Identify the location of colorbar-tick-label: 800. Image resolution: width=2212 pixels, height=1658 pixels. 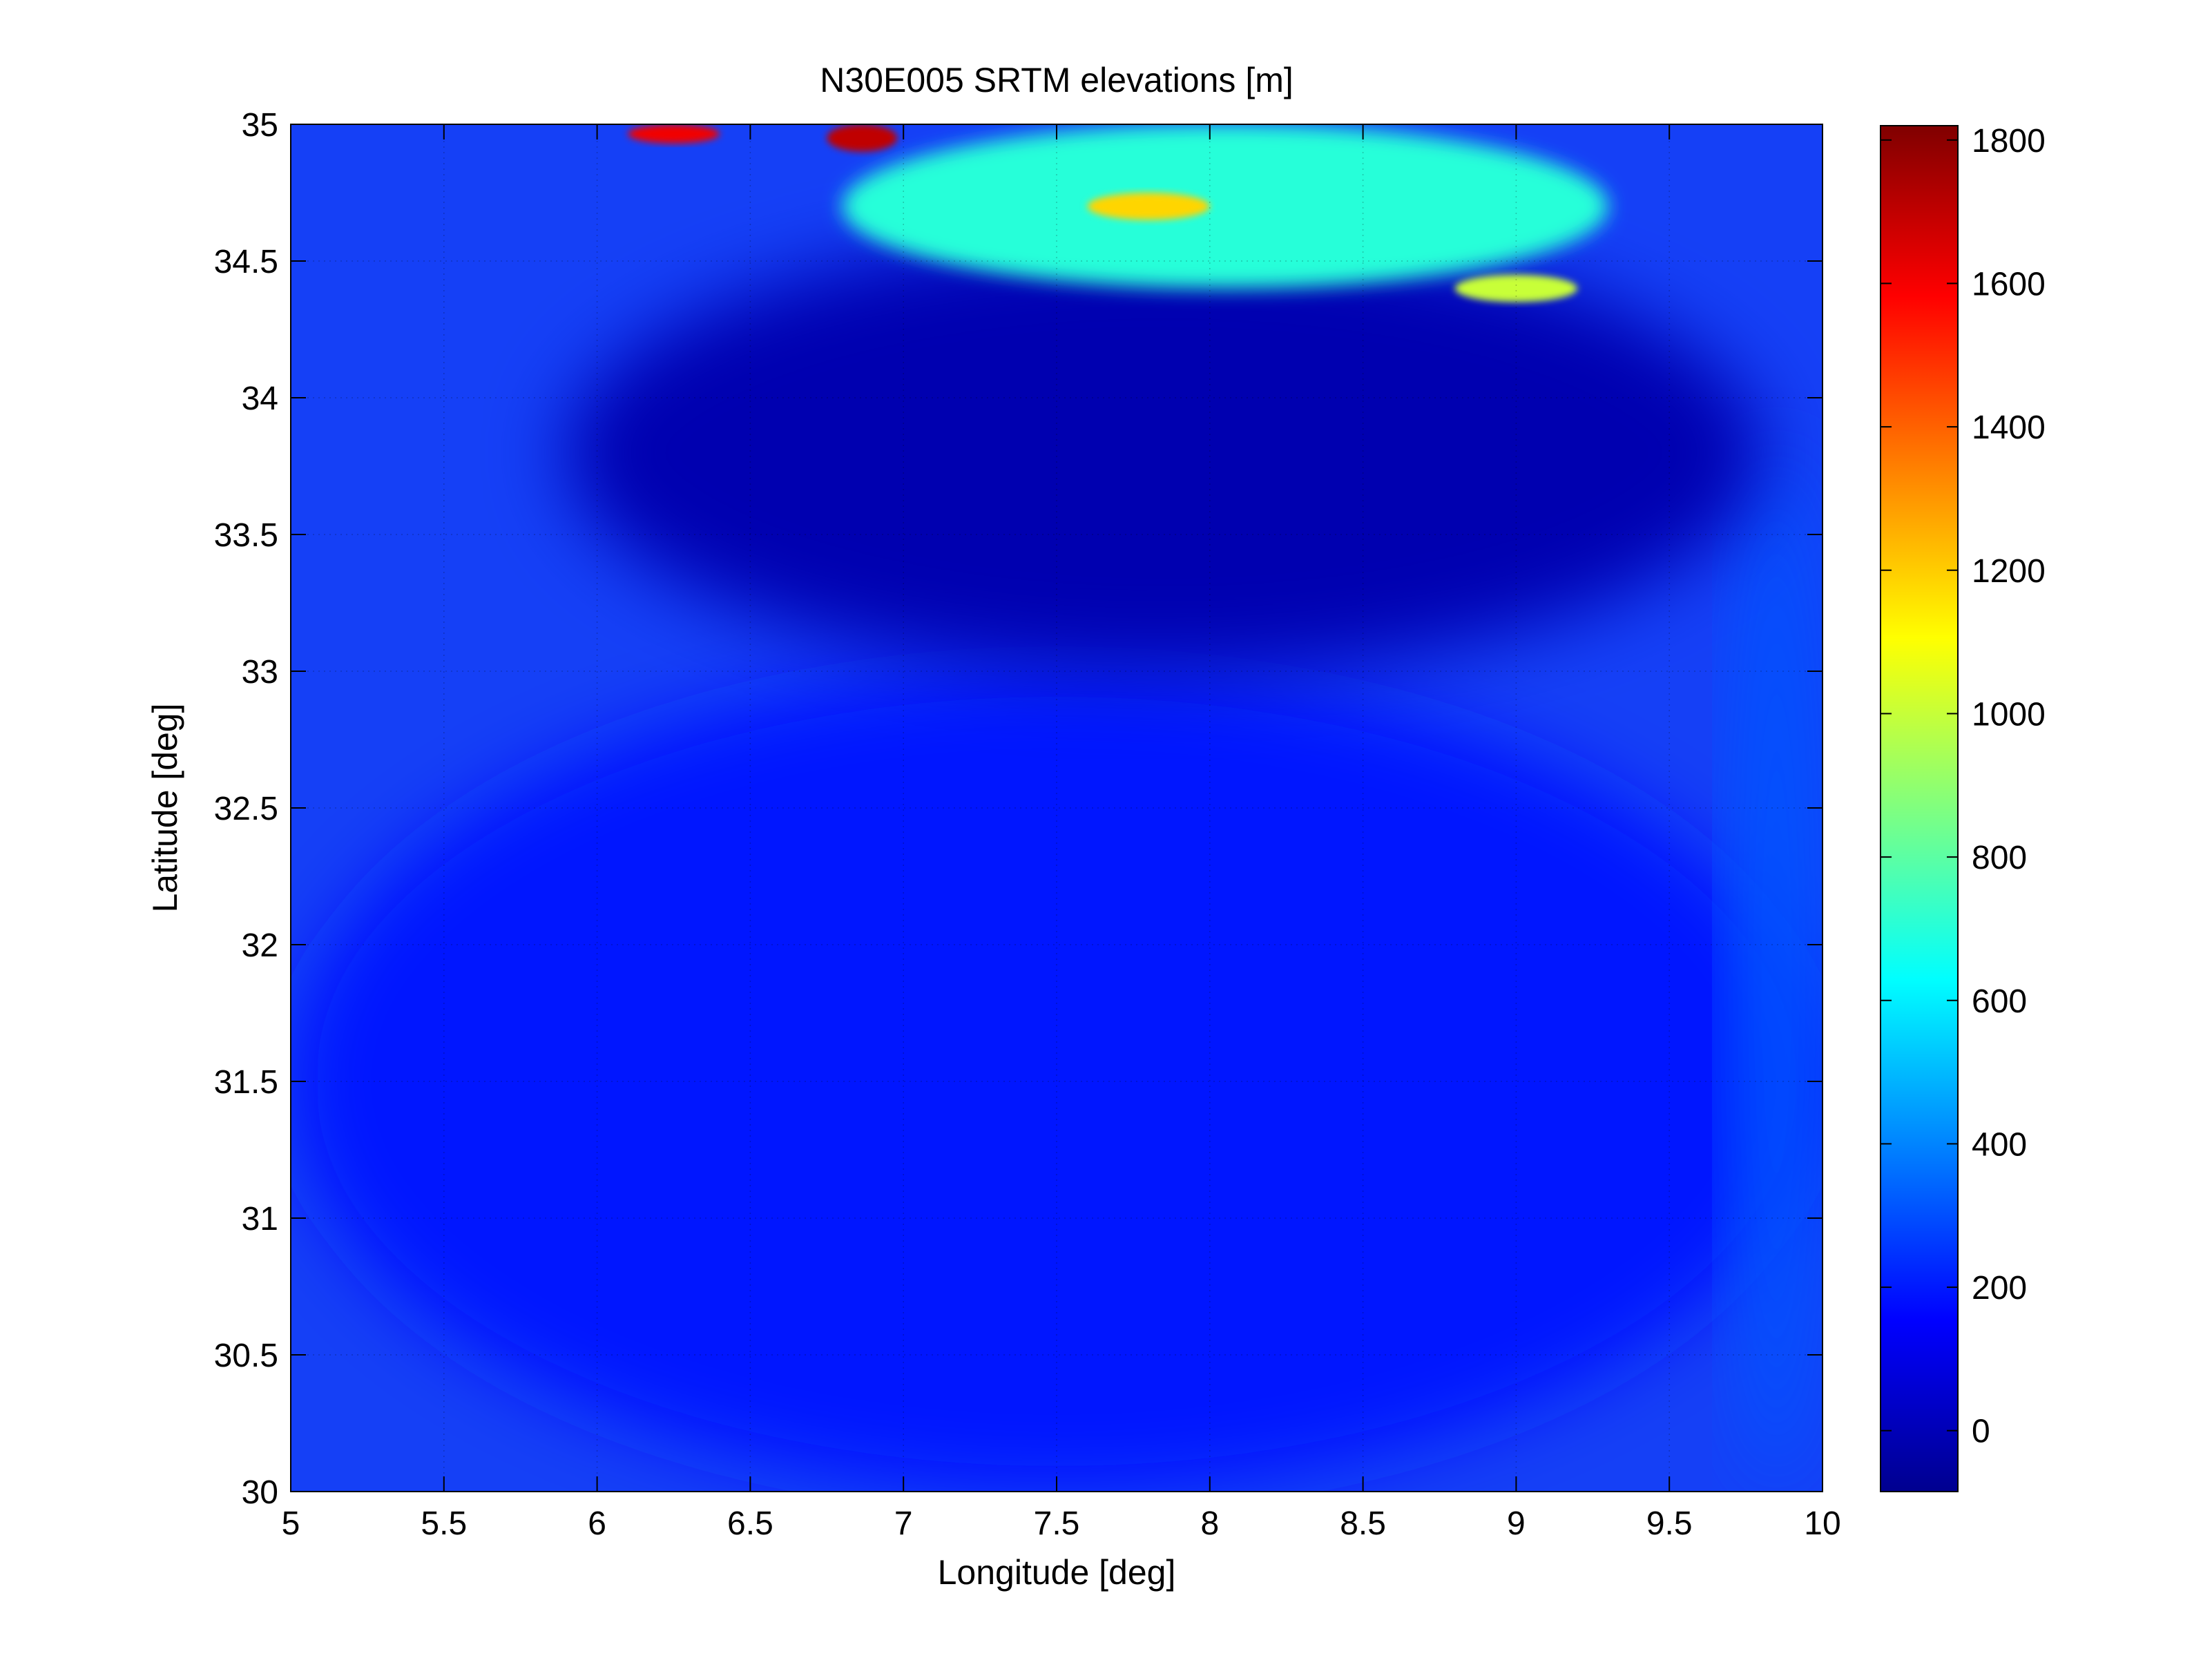
(2000, 858).